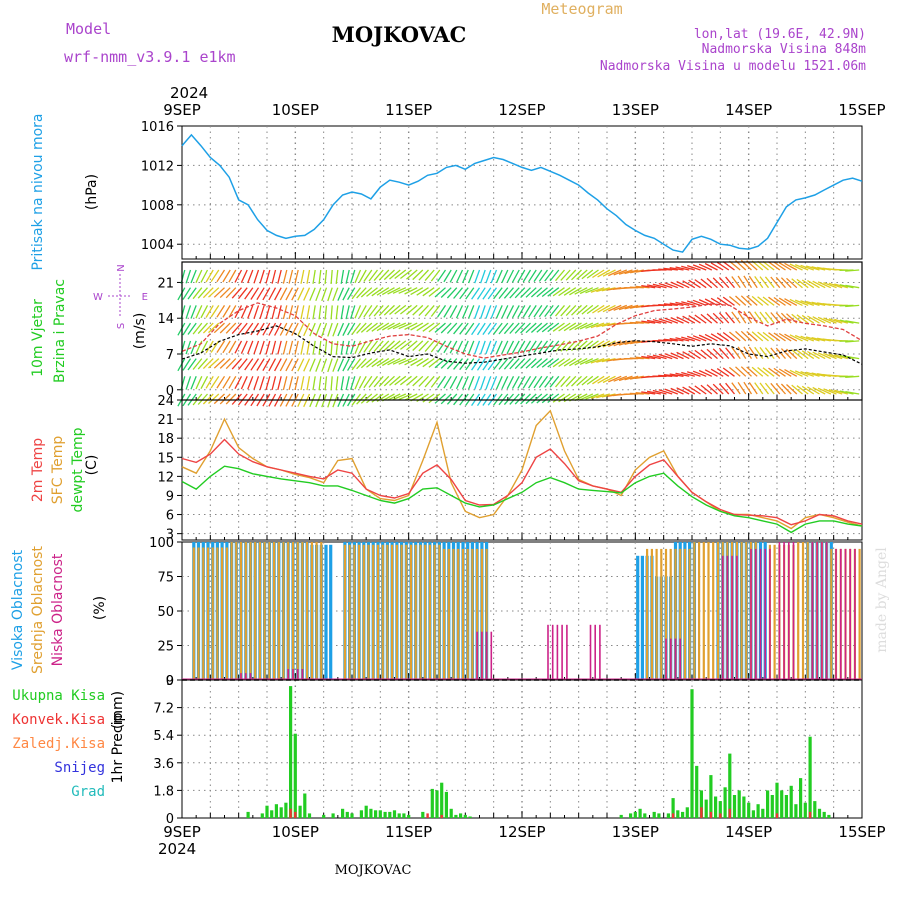 The width and height of the screenshot is (900, 900). Describe the element at coordinates (290, 813) in the screenshot. I see `convective-bar` at that location.